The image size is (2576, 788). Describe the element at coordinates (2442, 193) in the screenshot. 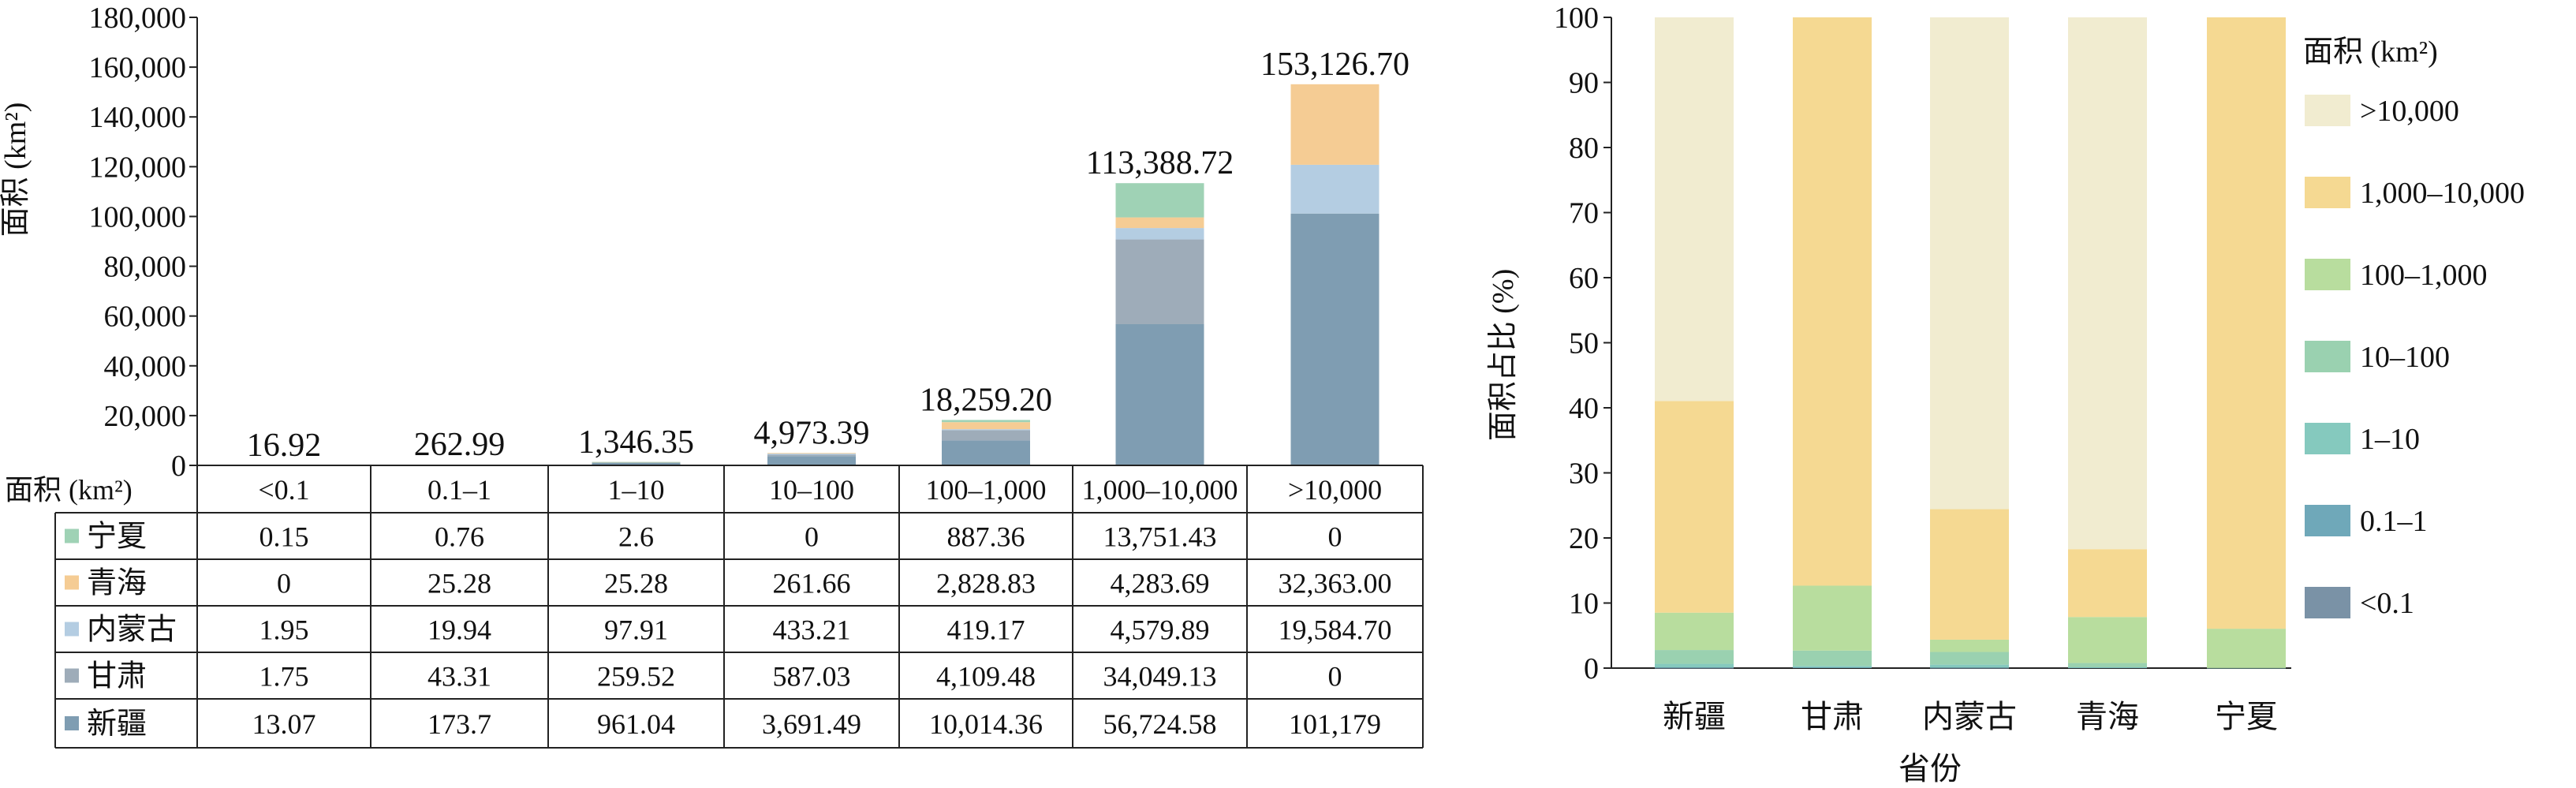

I see `legend-label: 1,000–10,000` at that location.